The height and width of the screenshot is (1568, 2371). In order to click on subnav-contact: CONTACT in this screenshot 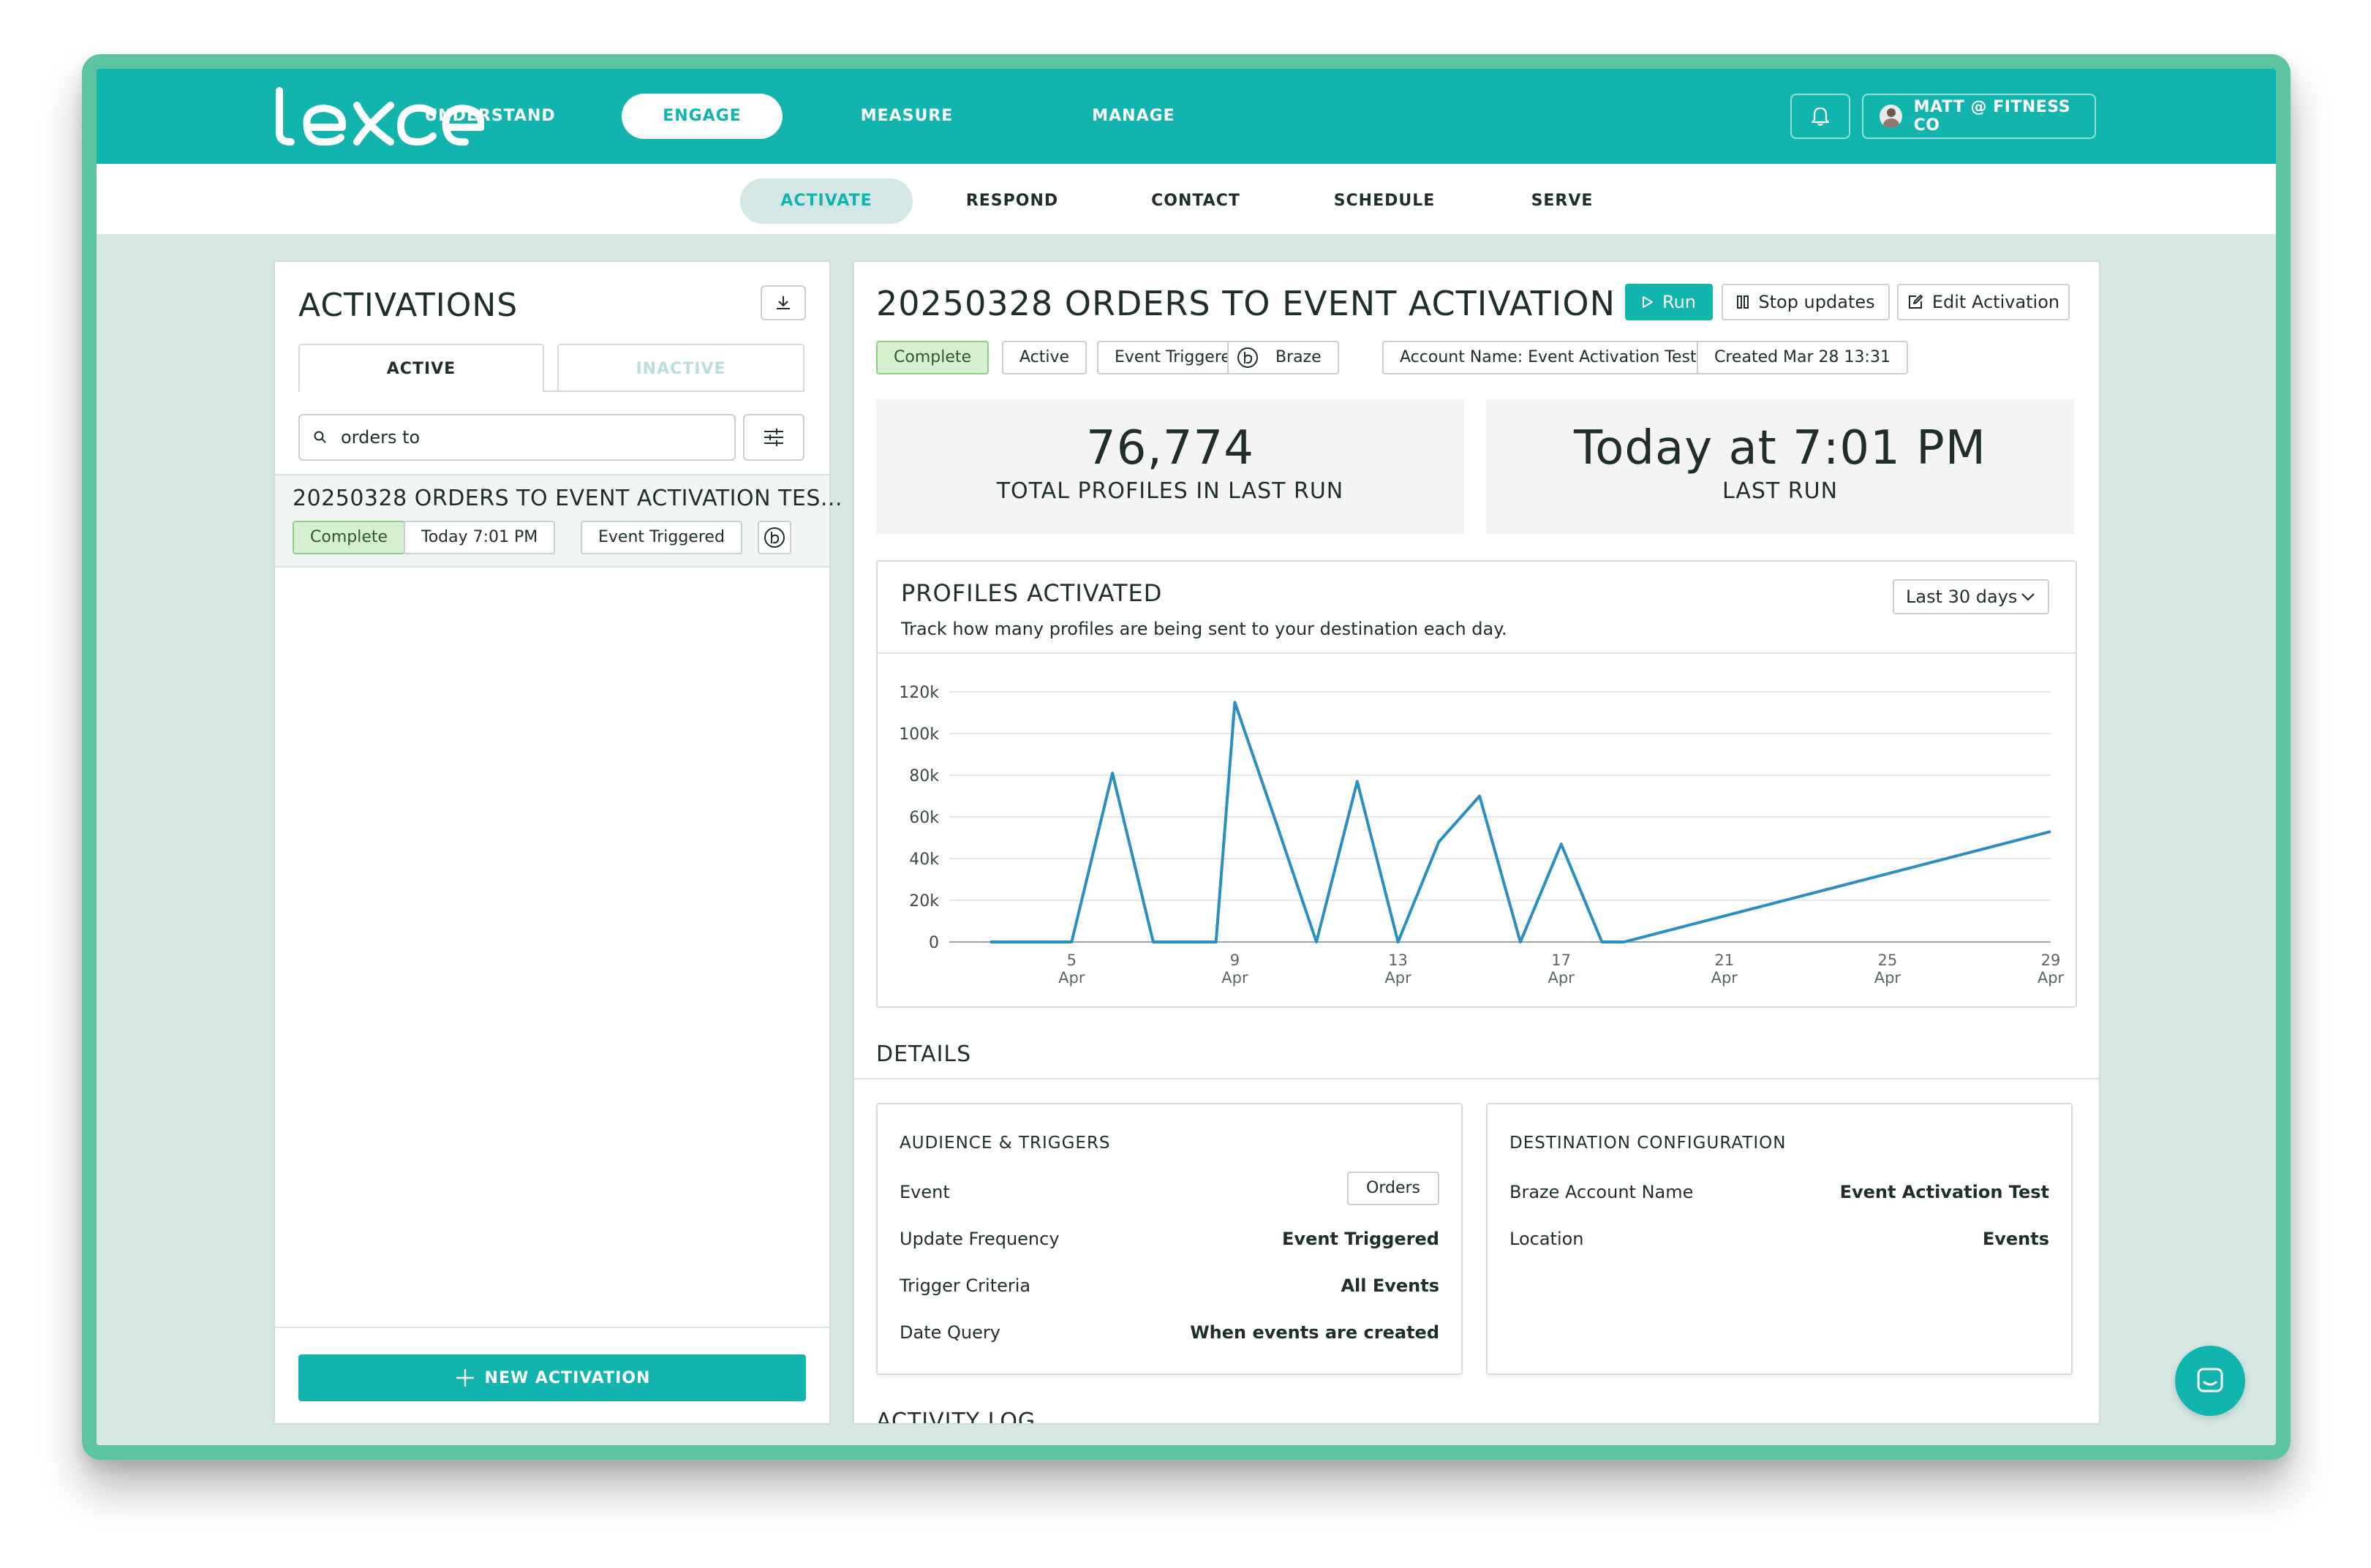, I will do `click(1195, 201)`.